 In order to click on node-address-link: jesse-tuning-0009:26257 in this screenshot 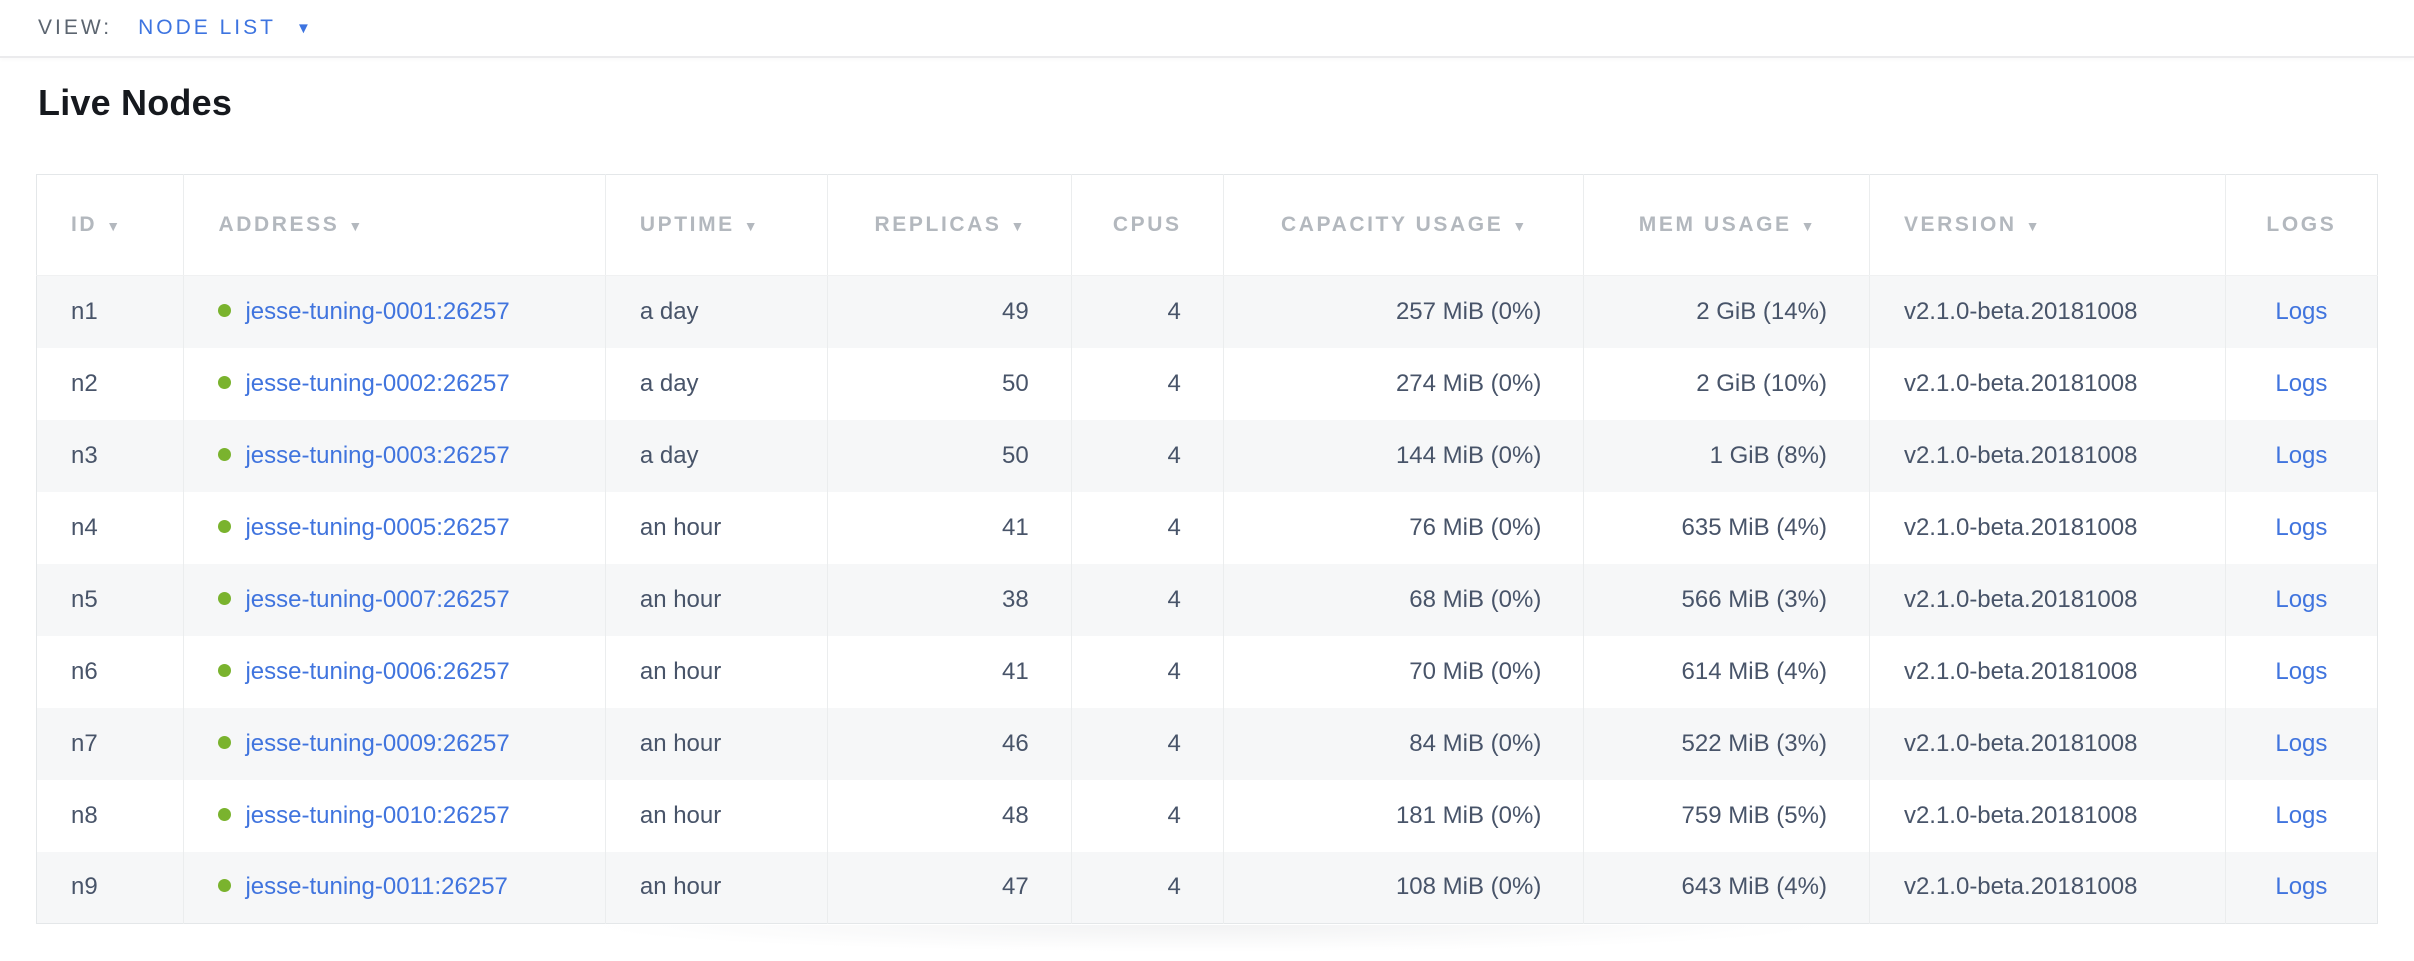, I will do `click(377, 743)`.